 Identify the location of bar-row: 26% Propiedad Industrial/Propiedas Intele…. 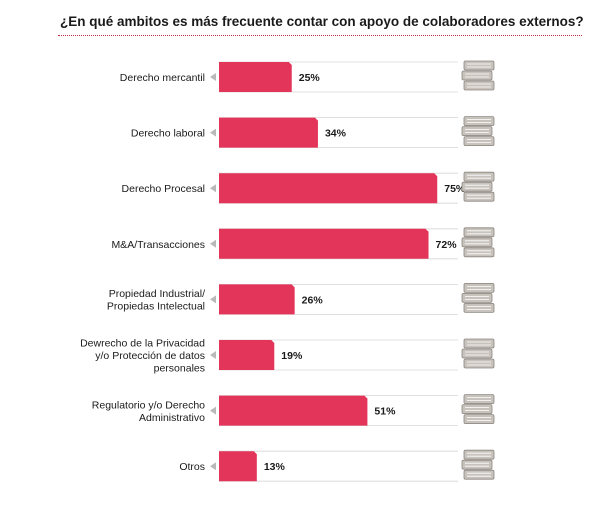
(301, 298).